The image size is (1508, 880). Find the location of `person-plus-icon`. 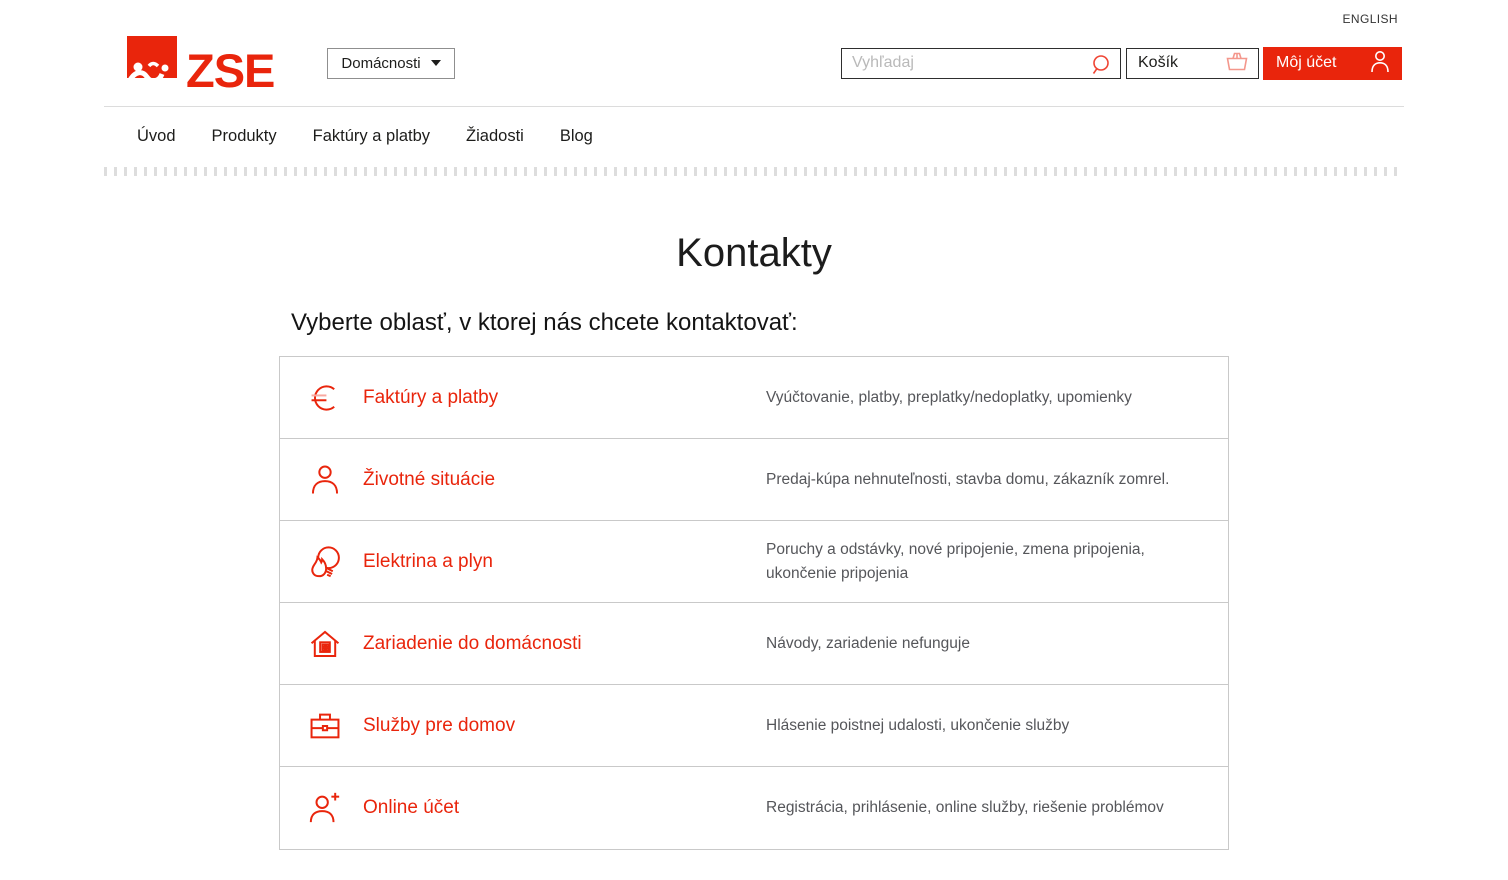

person-plus-icon is located at coordinates (325, 808).